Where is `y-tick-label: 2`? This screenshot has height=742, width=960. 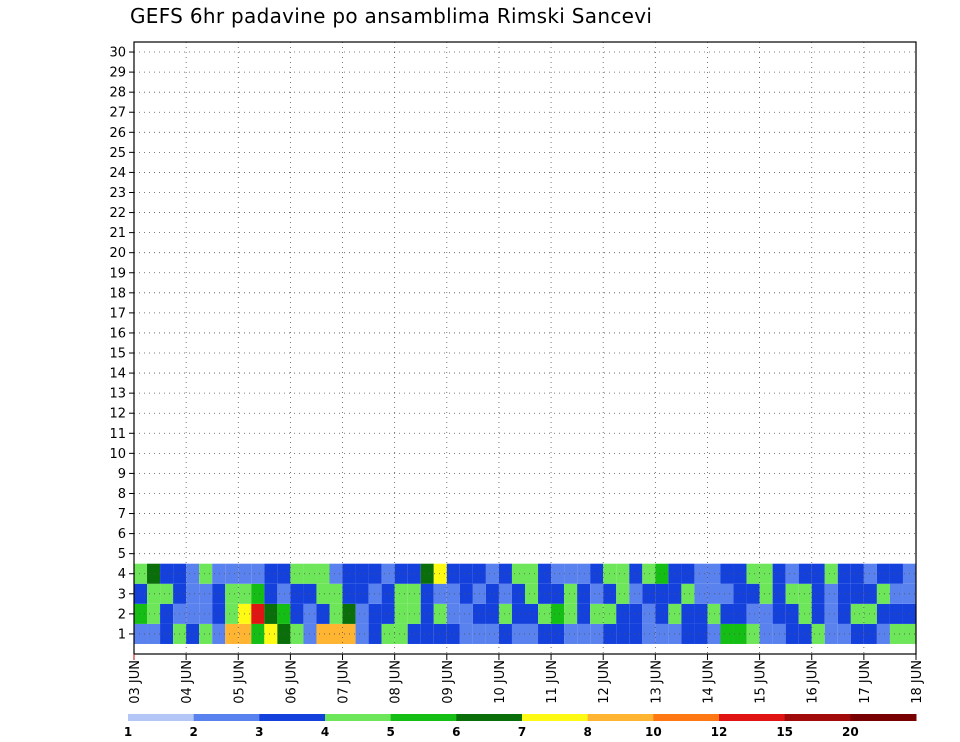 y-tick-label: 2 is located at coordinates (122, 614).